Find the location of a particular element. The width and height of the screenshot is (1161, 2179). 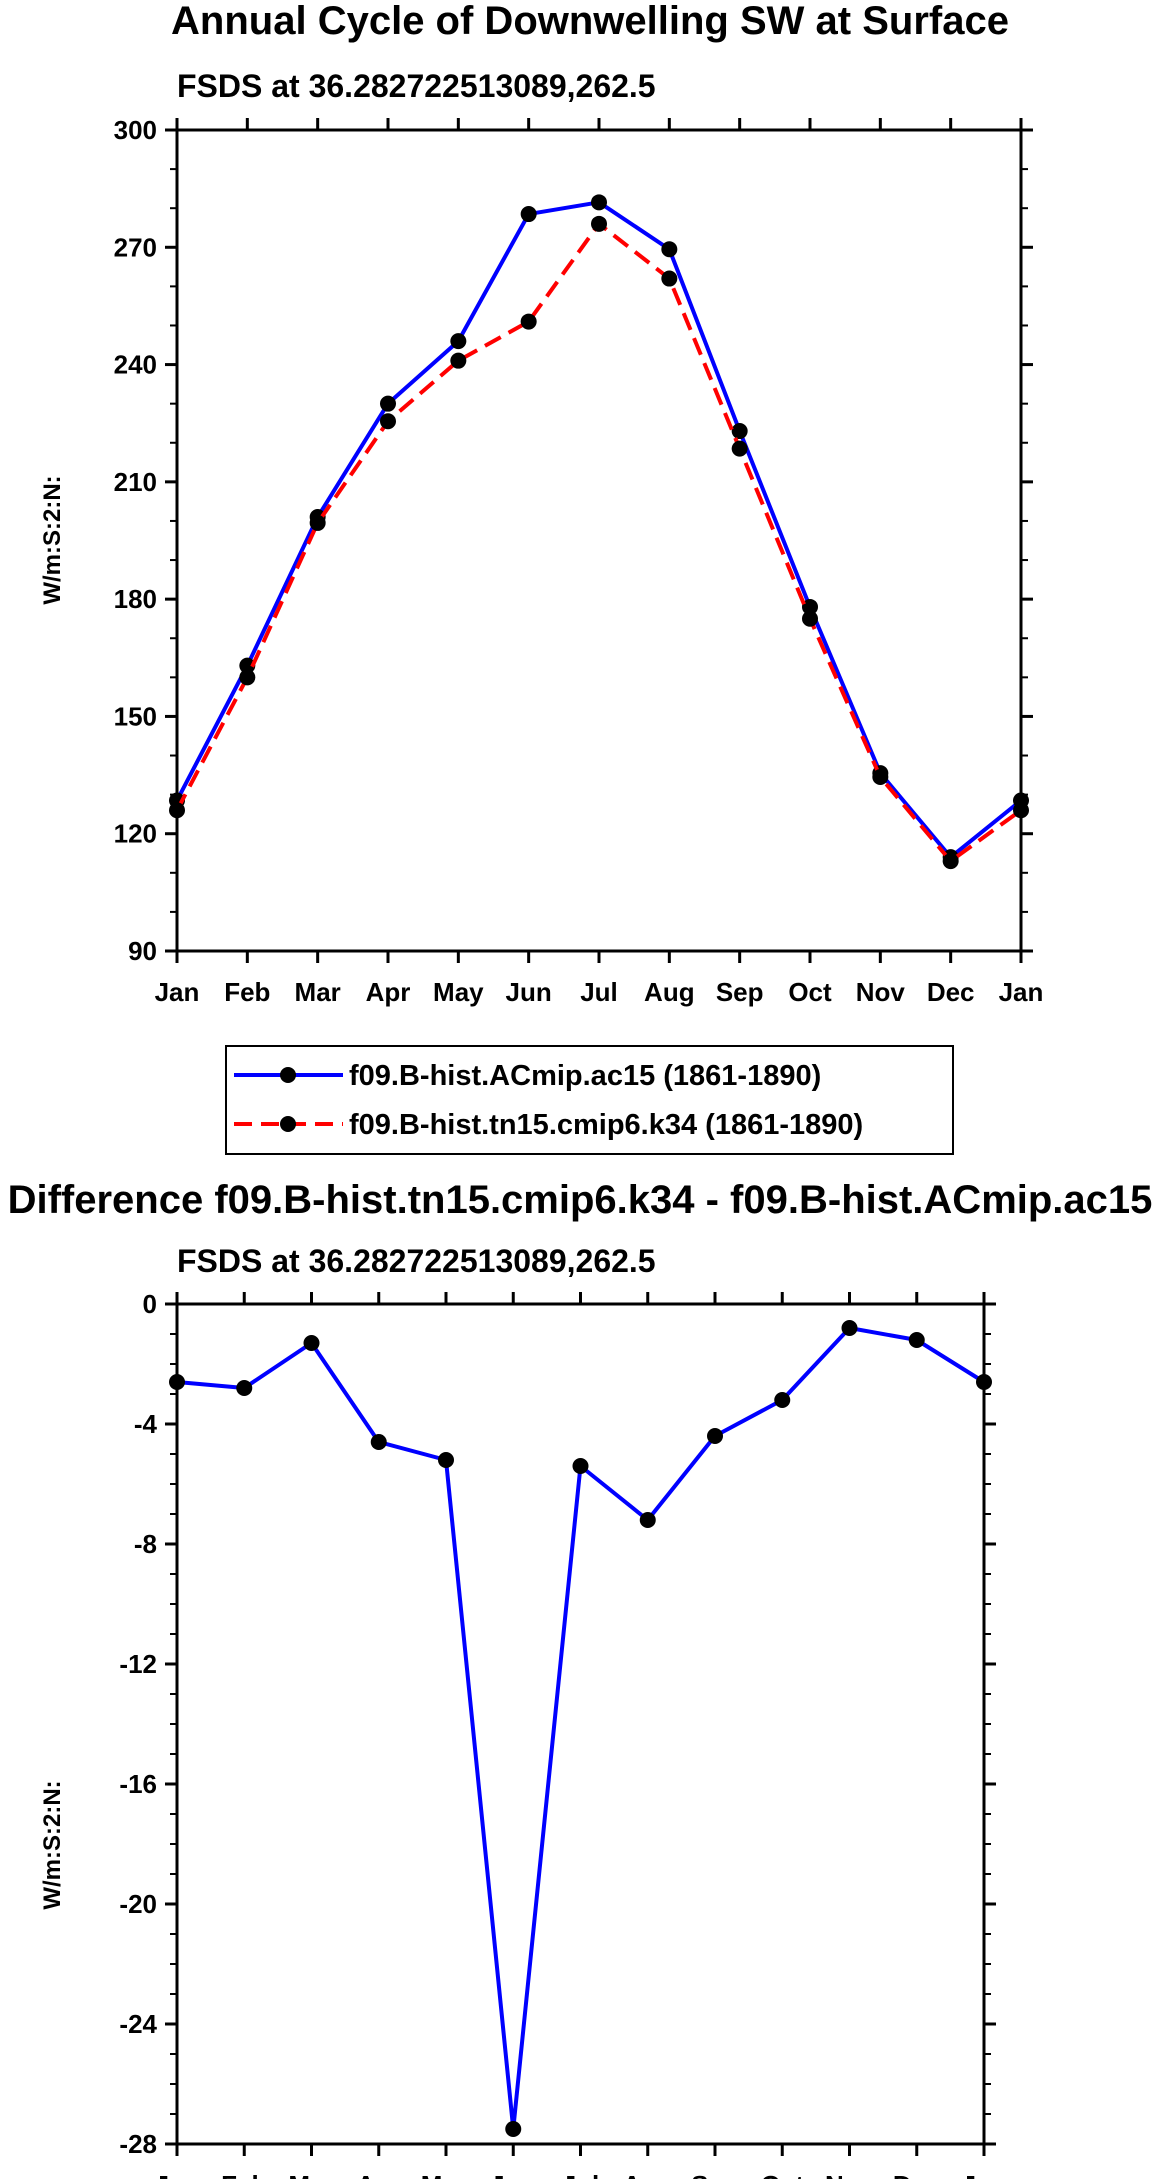

chart2-y-tick-label: -4 is located at coordinates (146, 1424).